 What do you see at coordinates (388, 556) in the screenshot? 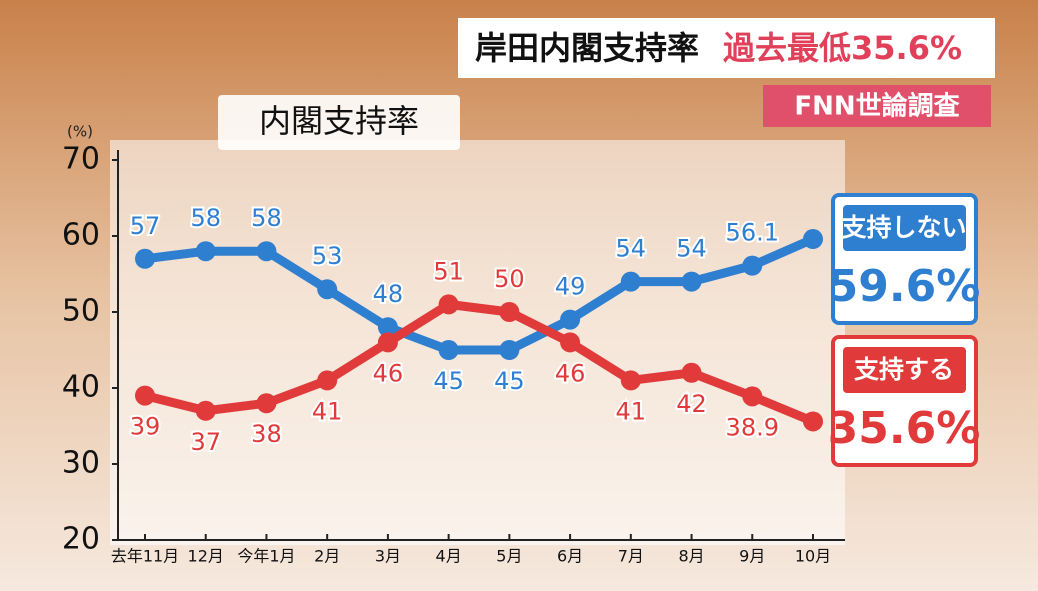
I see `x-tick-label: 3月` at bounding box center [388, 556].